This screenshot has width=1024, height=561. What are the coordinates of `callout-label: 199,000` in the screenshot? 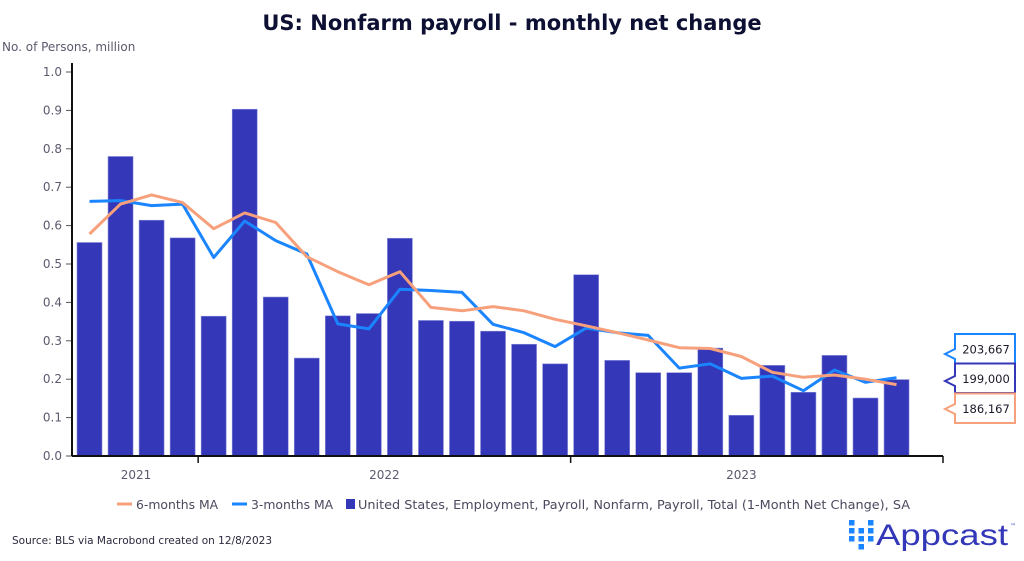 It's located at (986, 379).